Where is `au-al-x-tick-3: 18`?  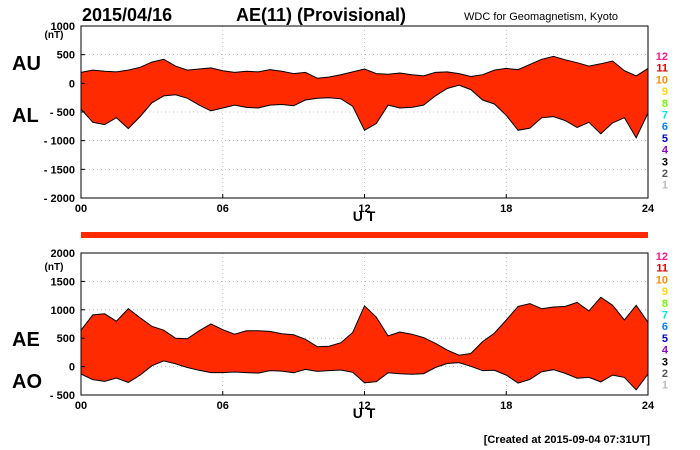 au-al-x-tick-3: 18 is located at coordinates (506, 209).